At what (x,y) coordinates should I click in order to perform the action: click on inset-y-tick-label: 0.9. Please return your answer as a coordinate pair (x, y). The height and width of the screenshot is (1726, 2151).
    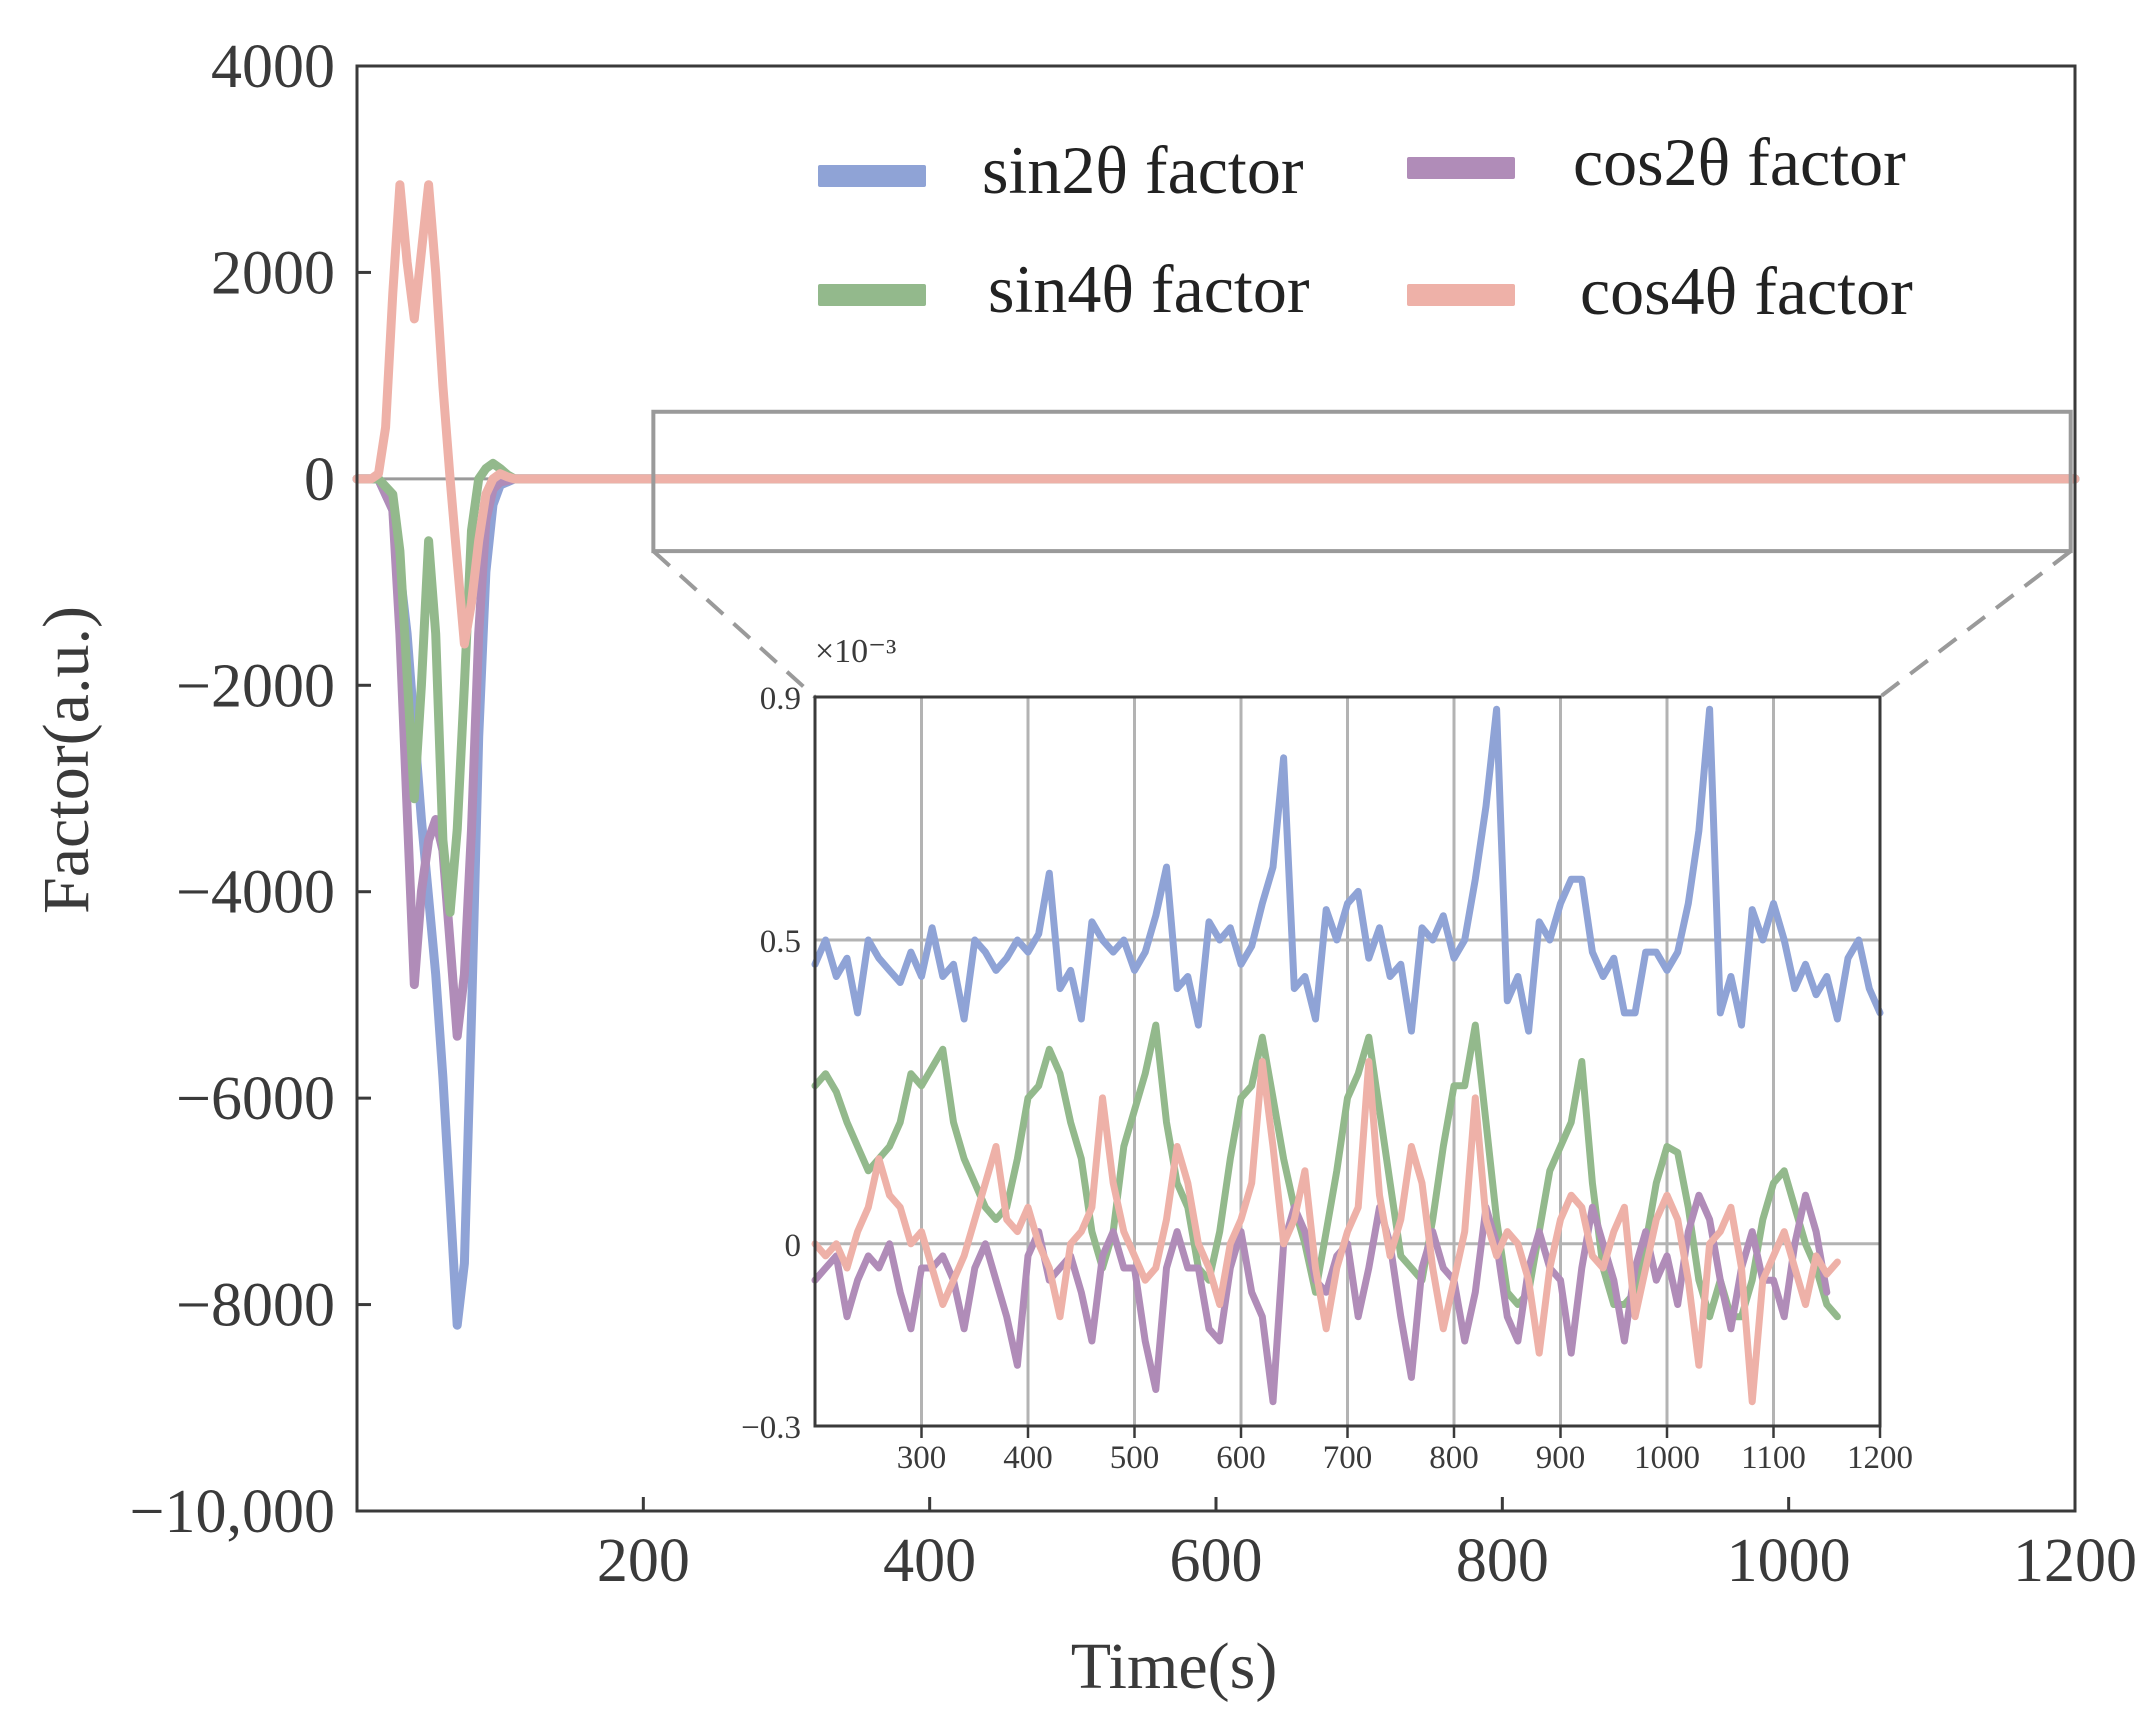
    Looking at the image, I should click on (780, 699).